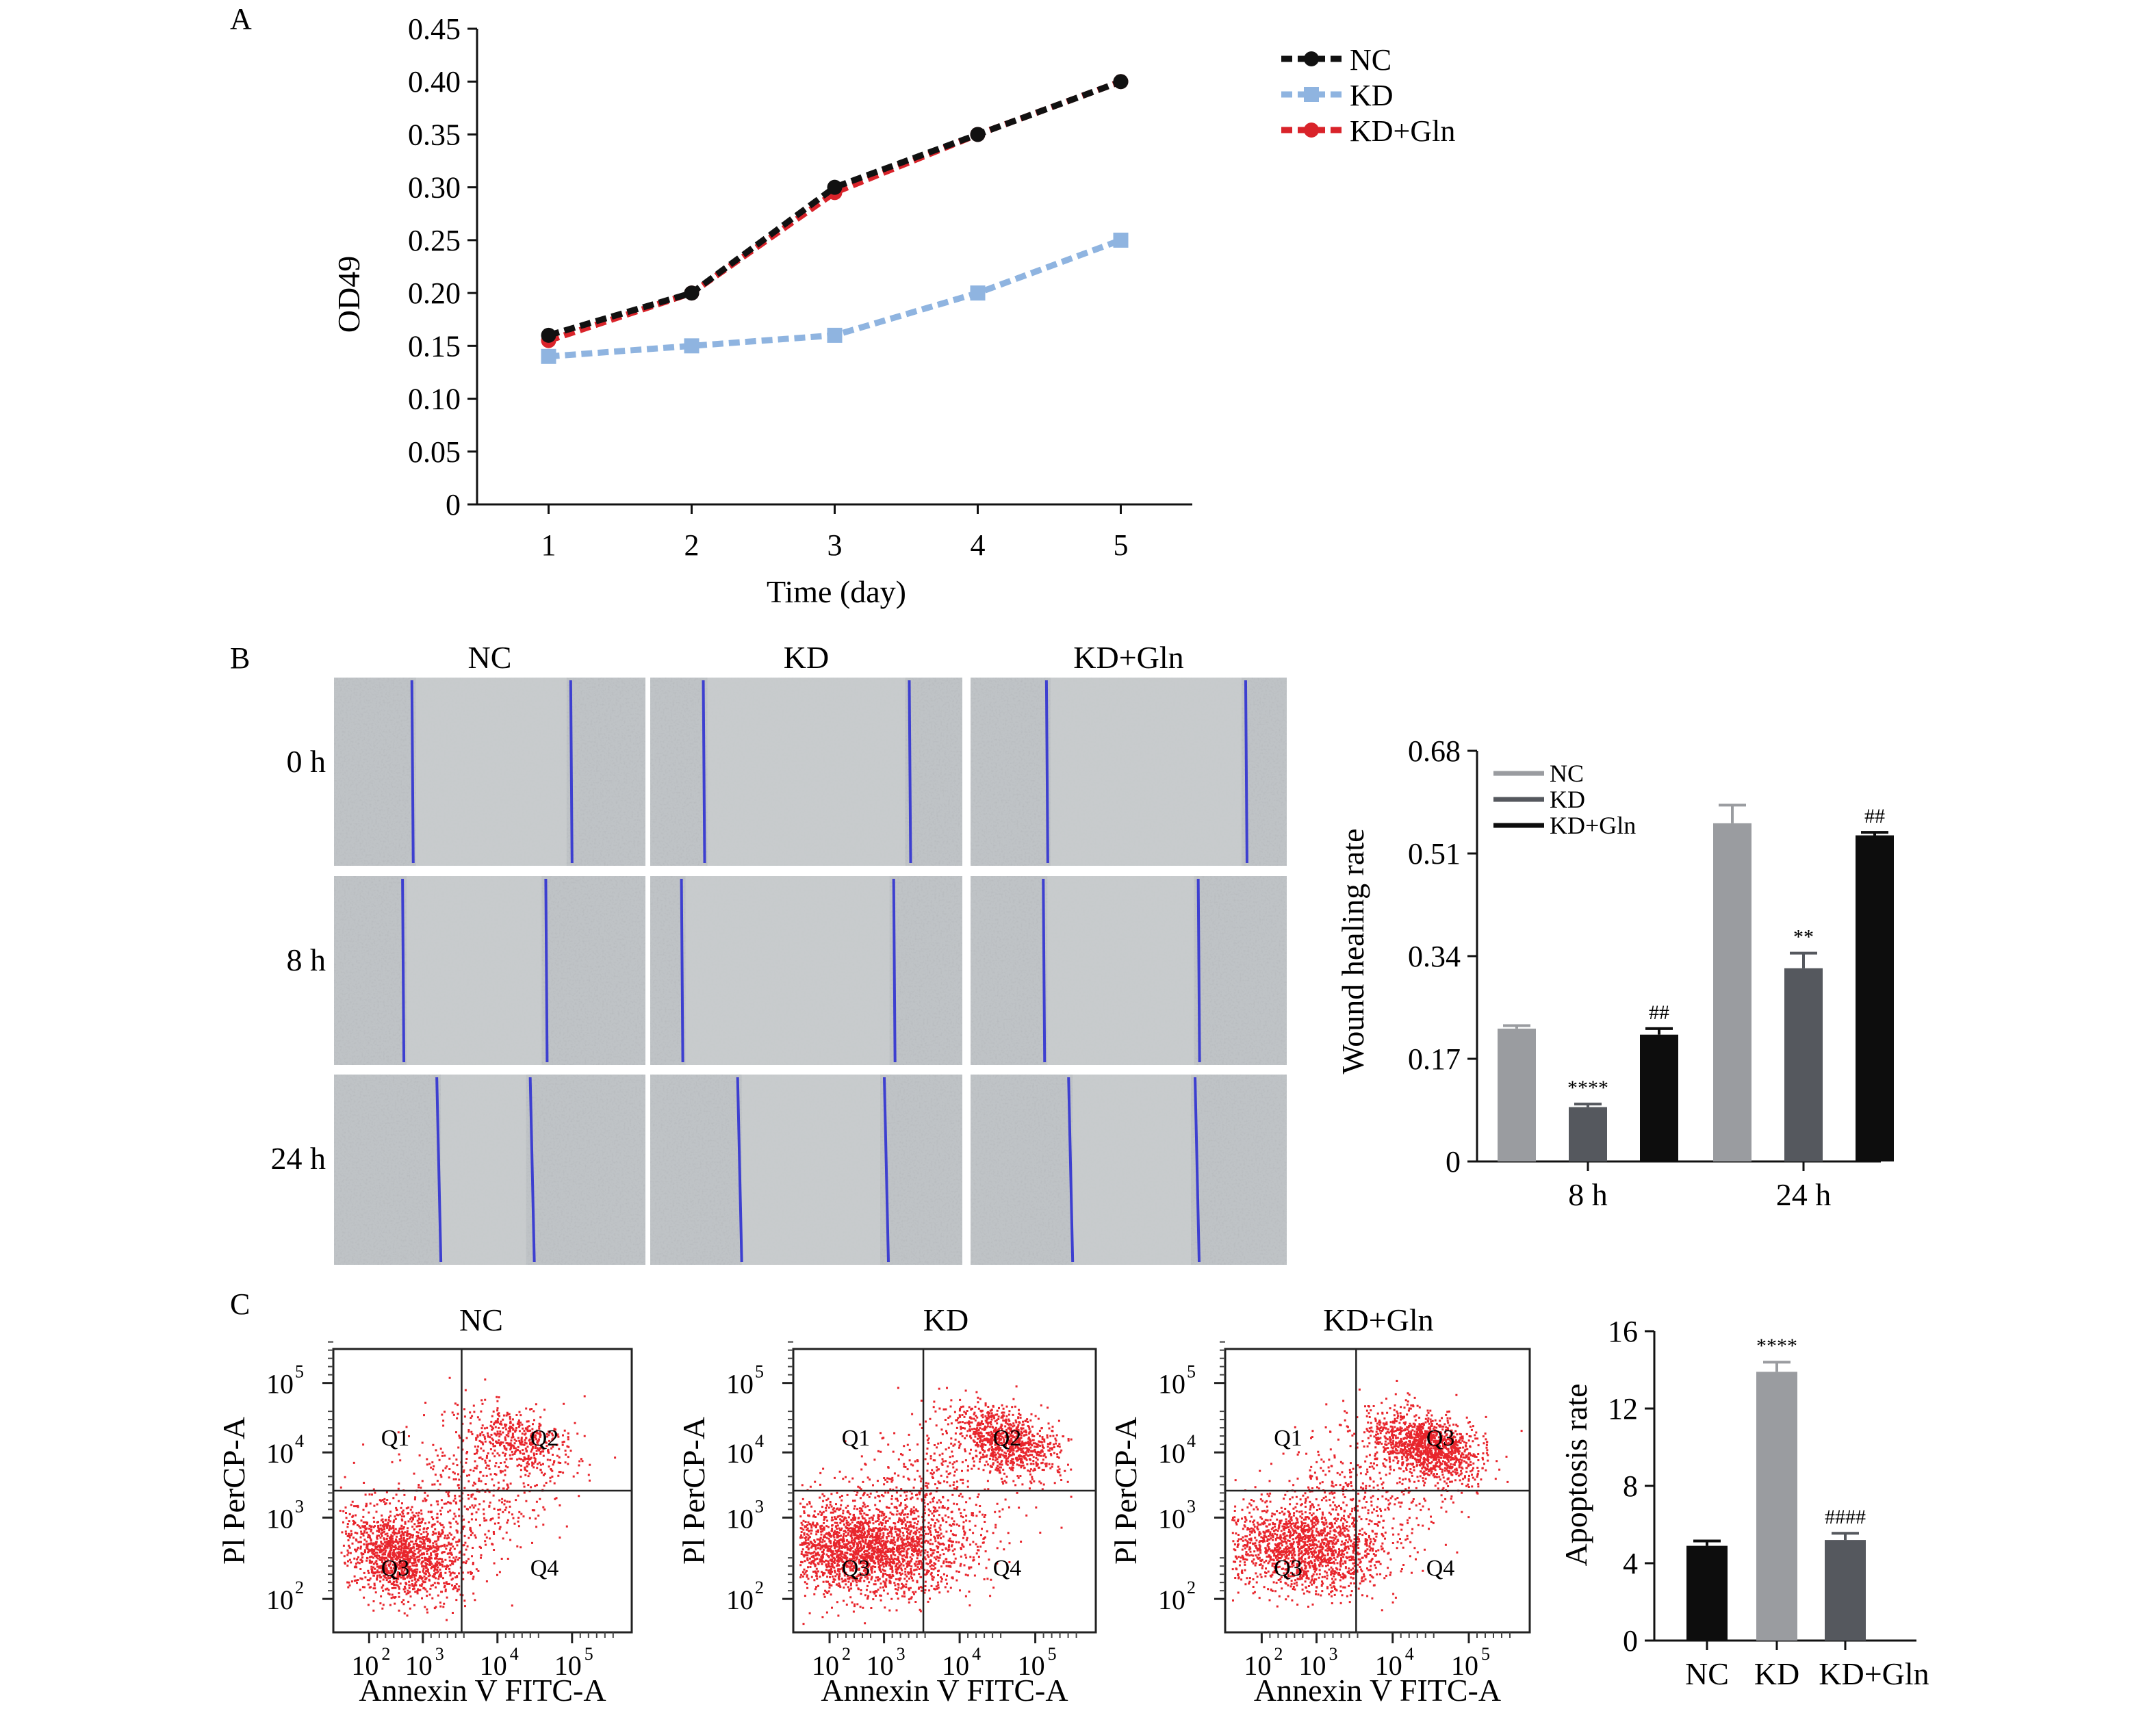 This screenshot has width=2156, height=1709. What do you see at coordinates (1434, 956) in the screenshot?
I see `panel-b-y-tick-label: 0.34` at bounding box center [1434, 956].